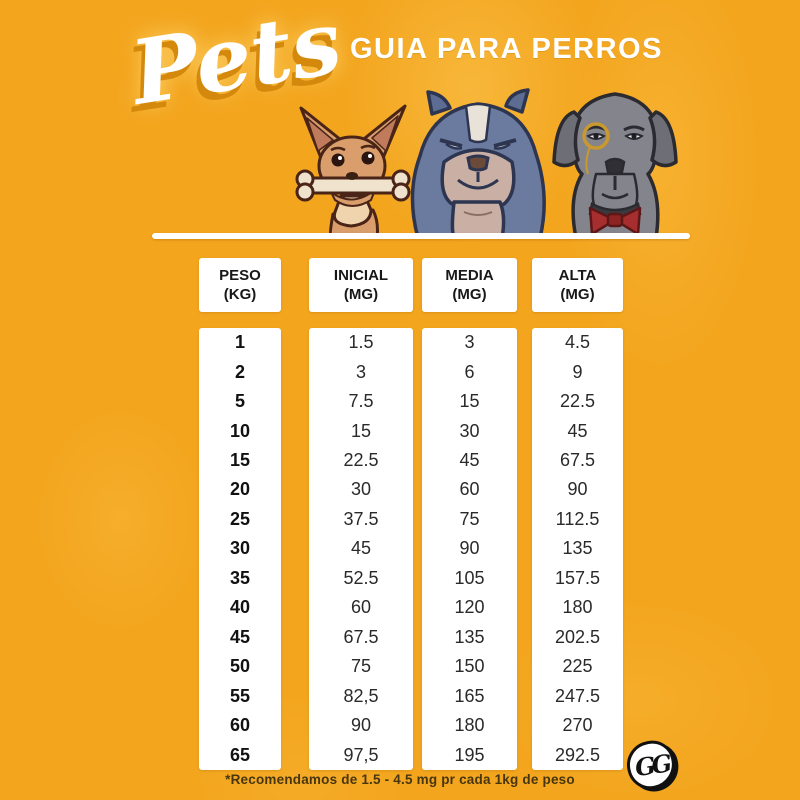 The width and height of the screenshot is (800, 800). Describe the element at coordinates (421, 236) in the screenshot. I see `section-divider-line` at that location.